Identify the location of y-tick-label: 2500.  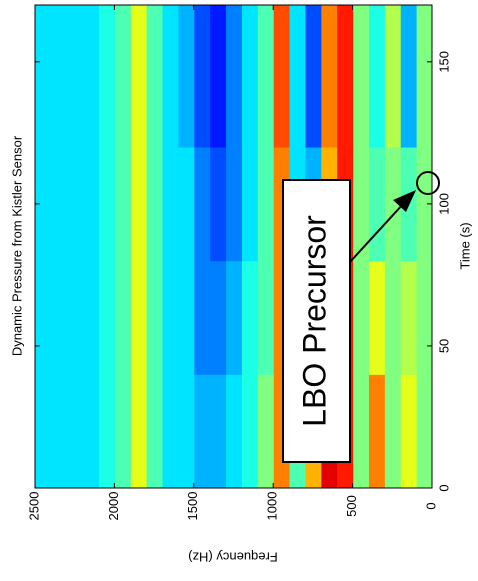
(33, 506).